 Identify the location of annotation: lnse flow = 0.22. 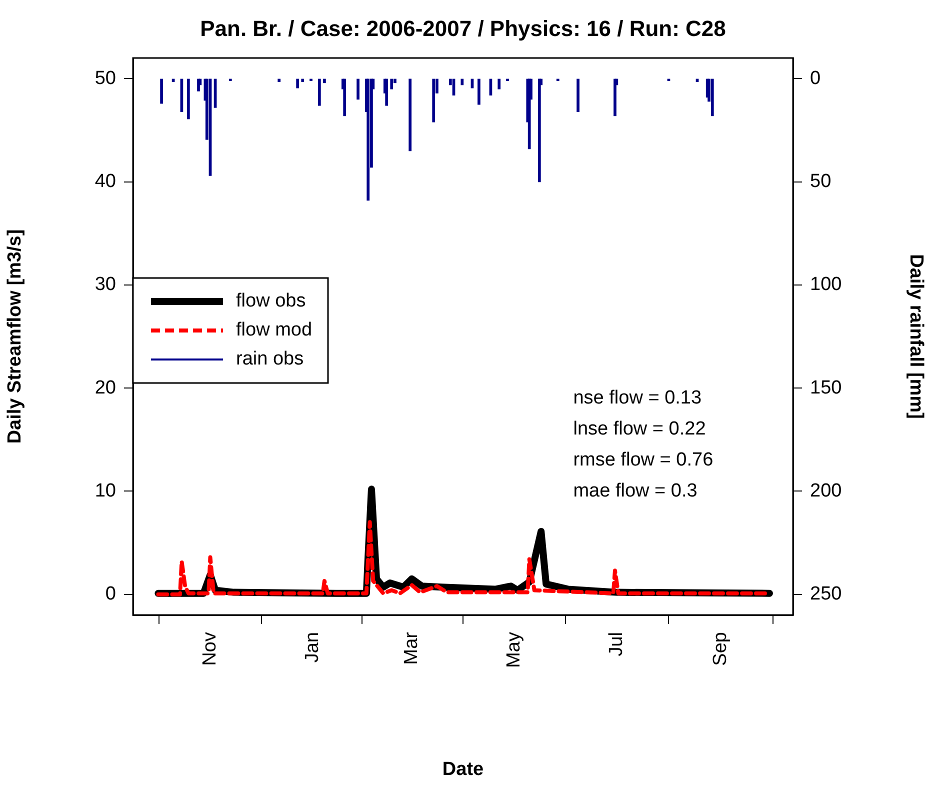
(639, 429).